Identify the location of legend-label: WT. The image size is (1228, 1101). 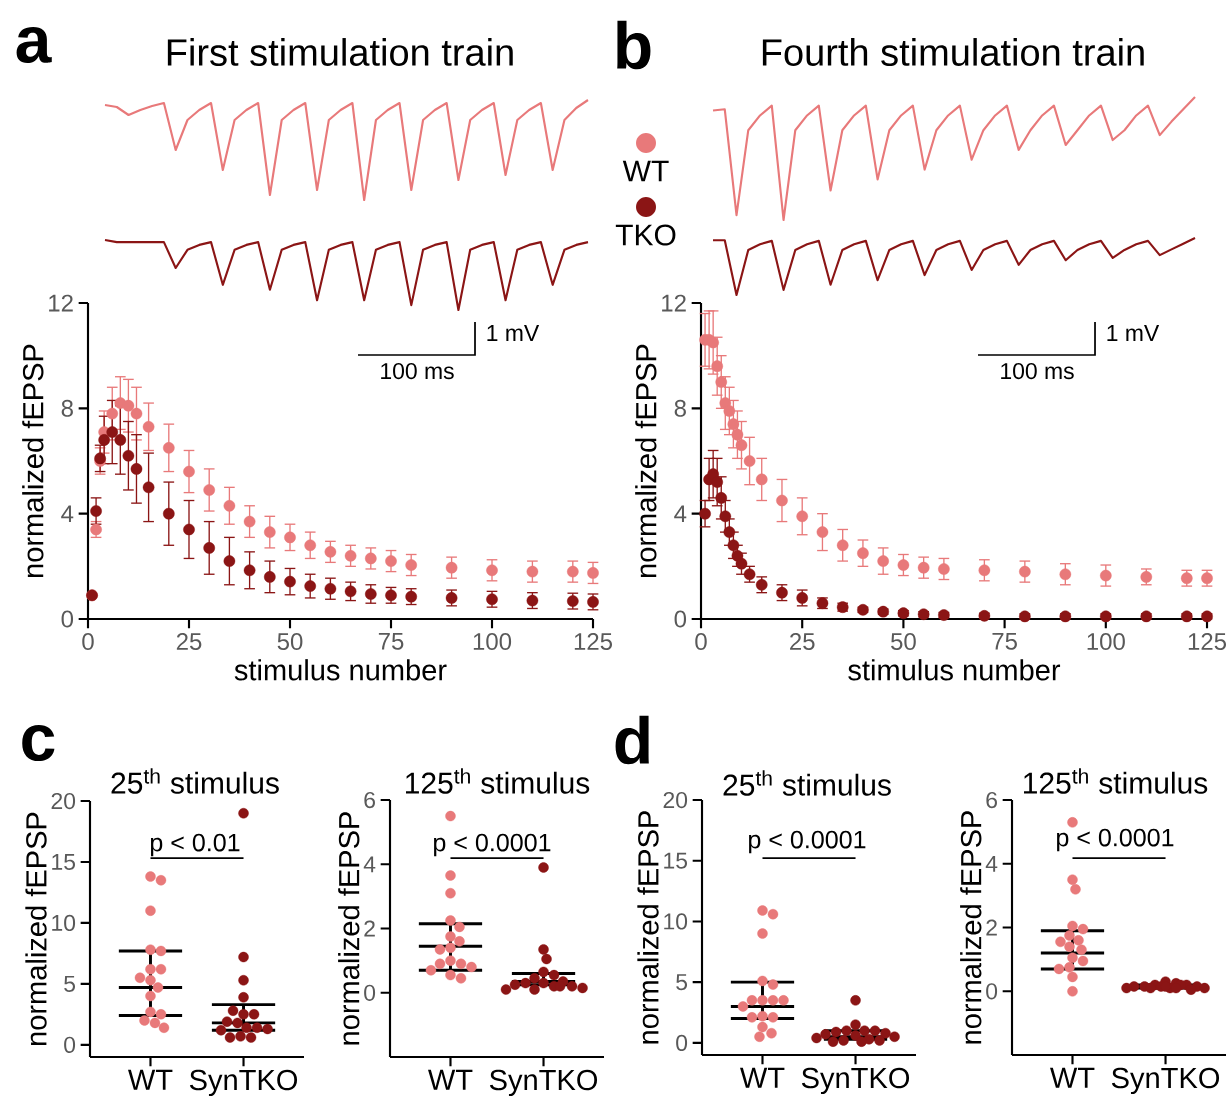
(645, 171).